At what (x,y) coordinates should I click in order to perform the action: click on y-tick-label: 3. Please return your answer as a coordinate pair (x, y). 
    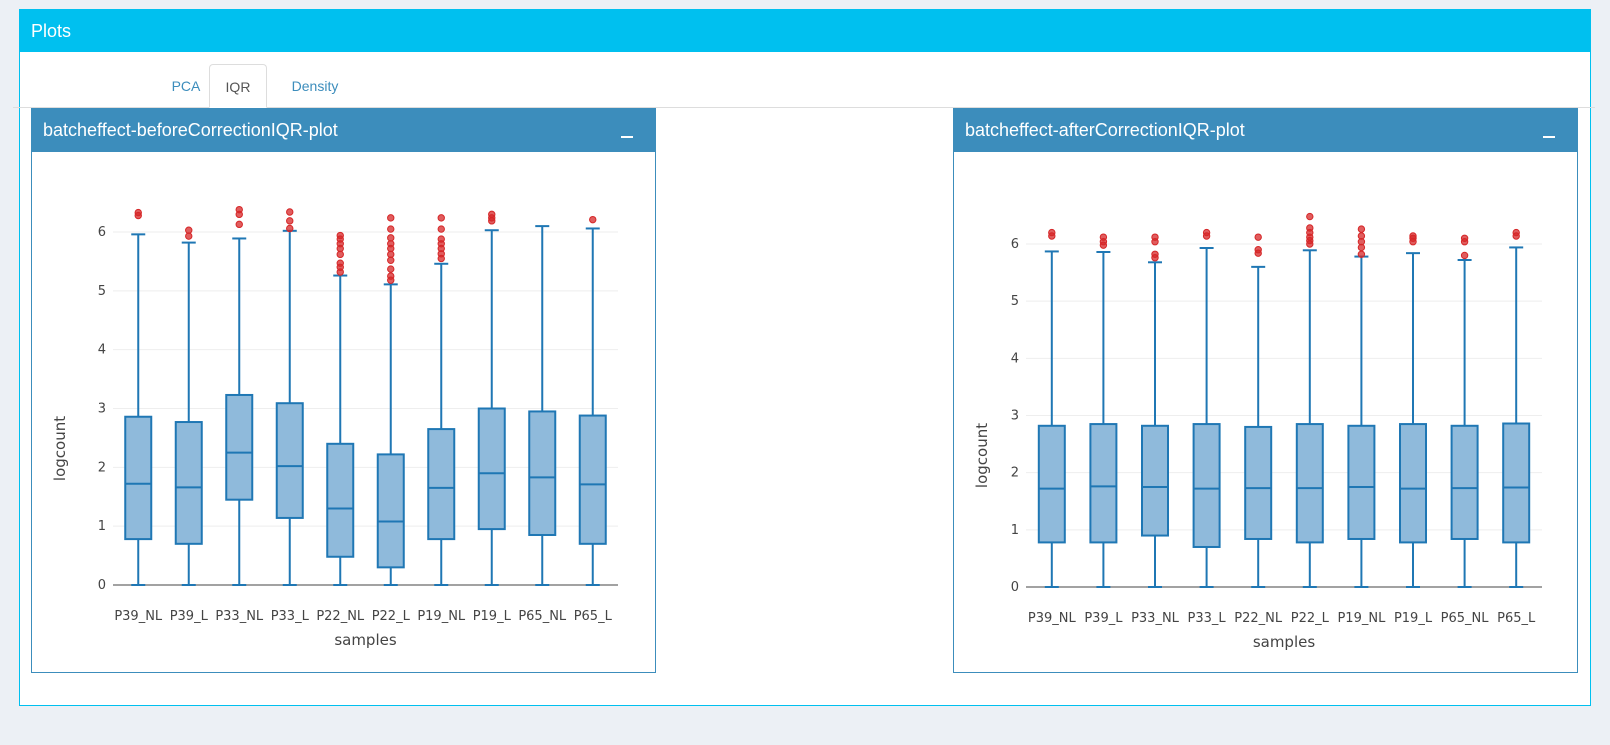
    Looking at the image, I should click on (102, 409).